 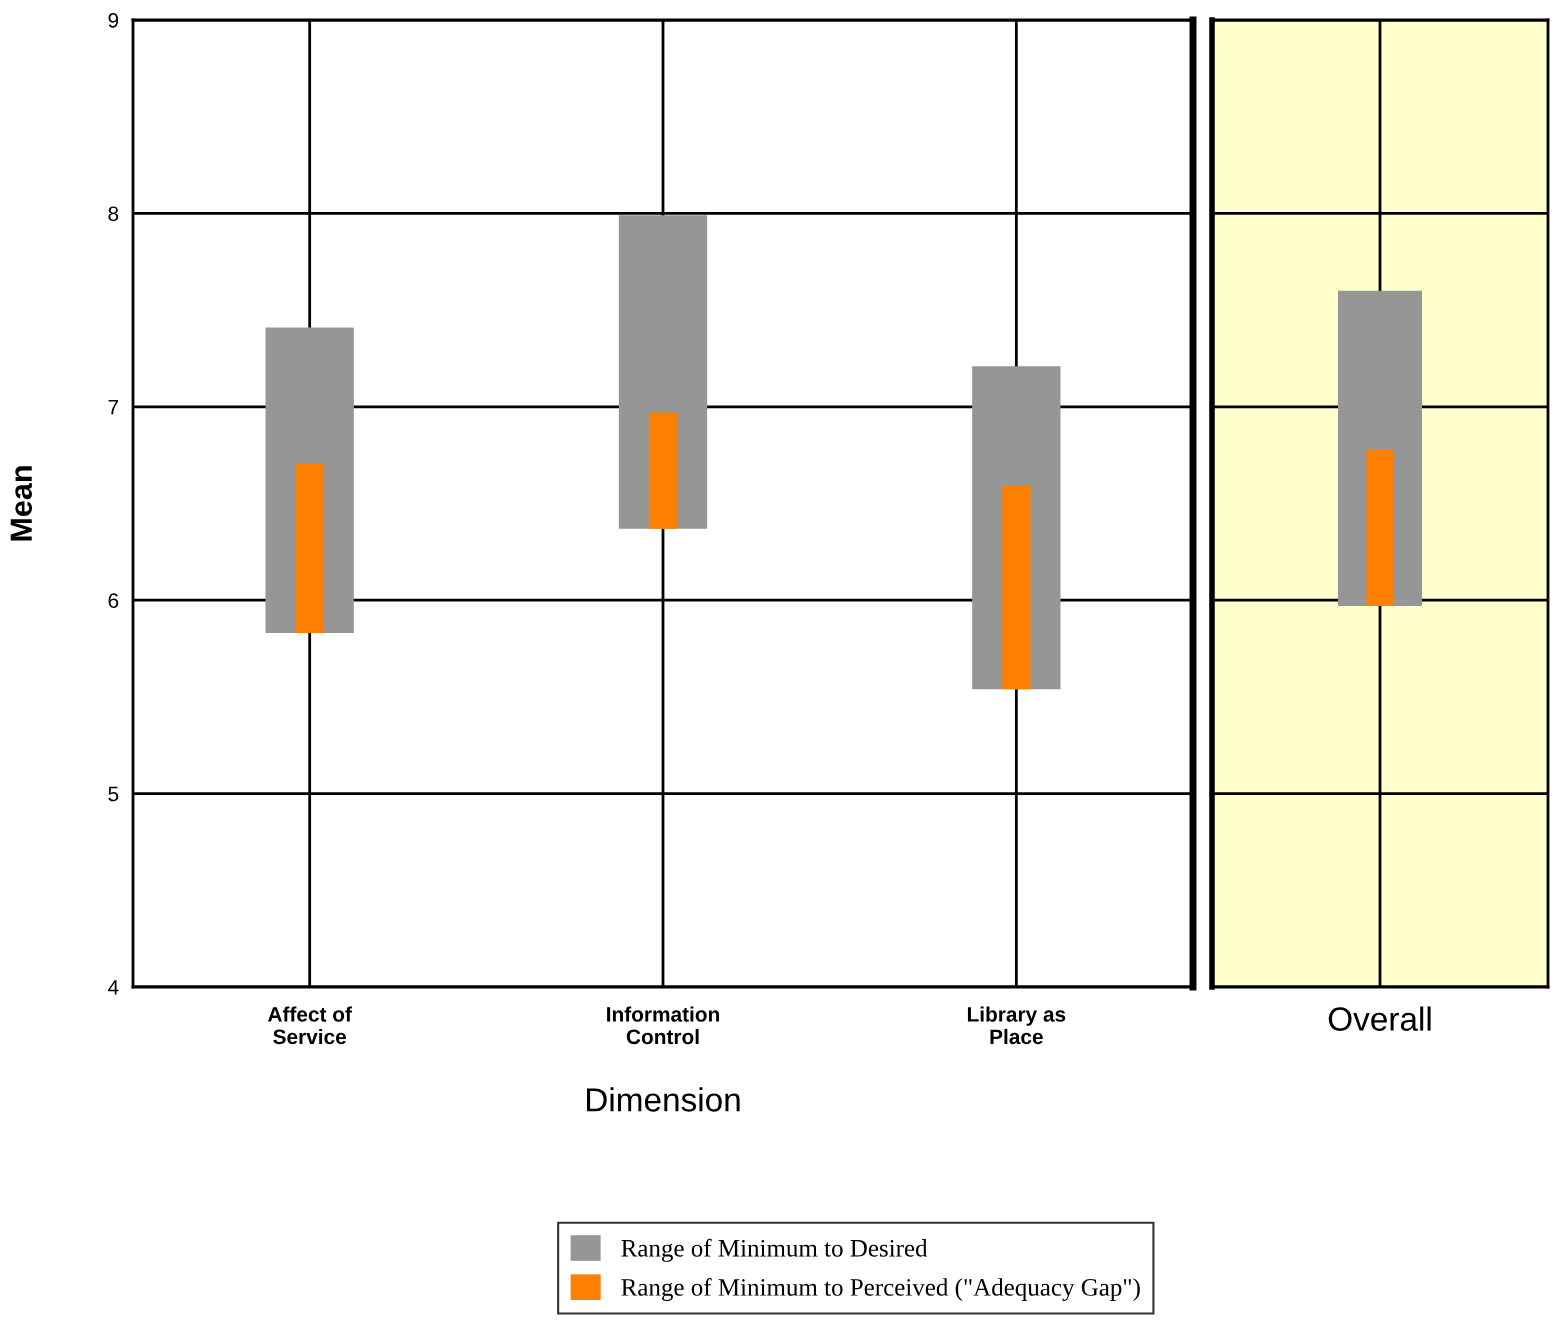 What do you see at coordinates (113, 600) in the screenshot?
I see `y-tick-label: 6` at bounding box center [113, 600].